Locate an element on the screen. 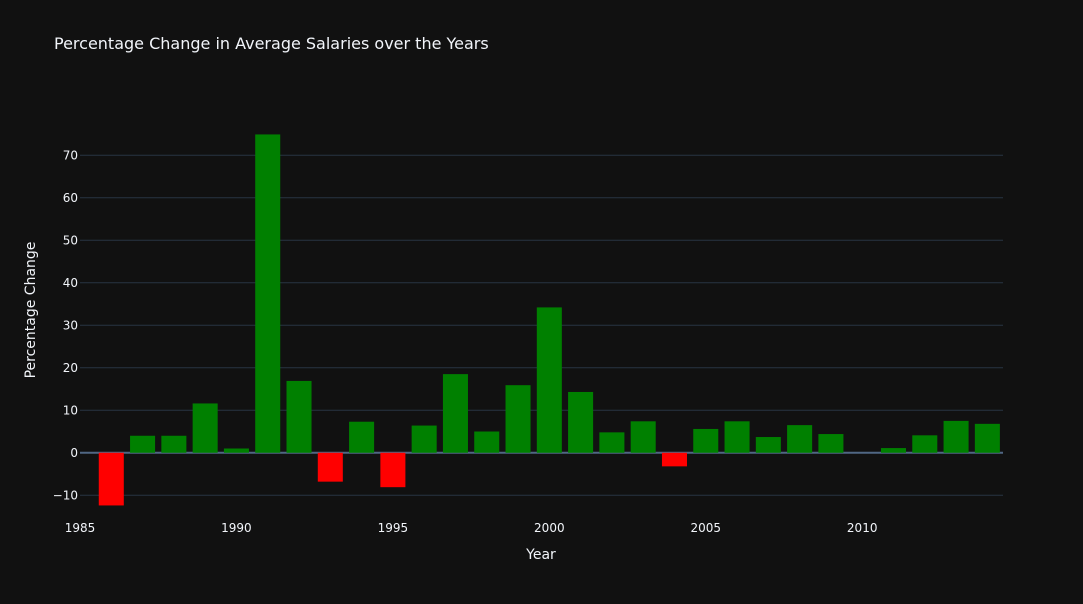 The image size is (1083, 604). x-axis-label: Year is located at coordinates (540, 555).